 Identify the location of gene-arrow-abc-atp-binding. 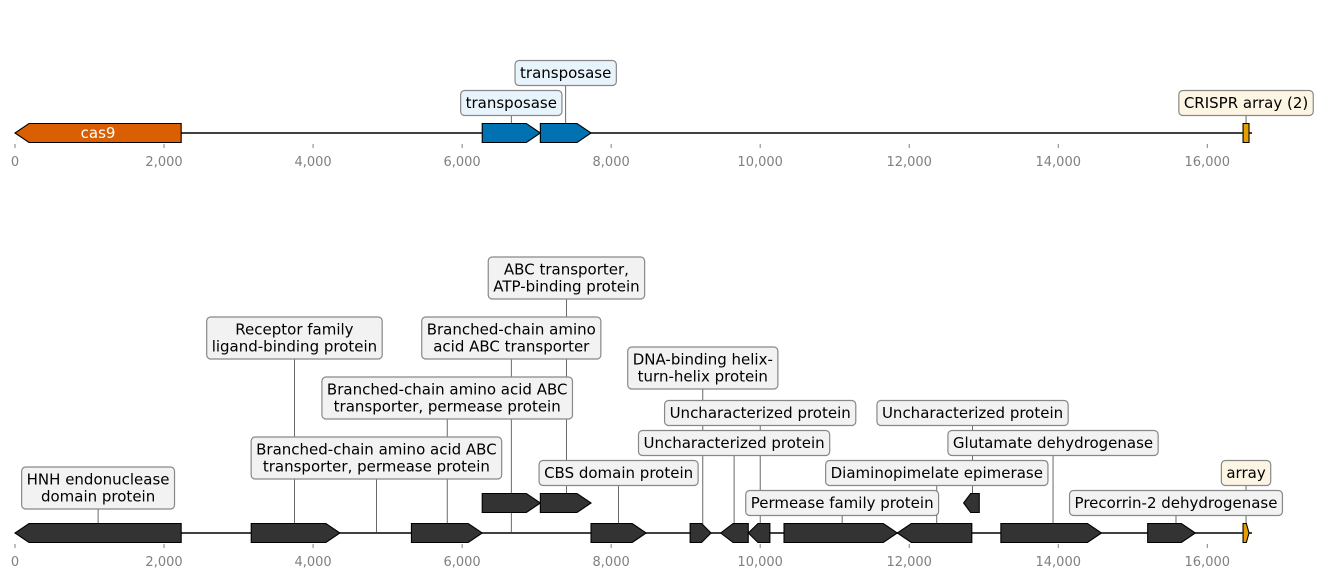
(511, 503).